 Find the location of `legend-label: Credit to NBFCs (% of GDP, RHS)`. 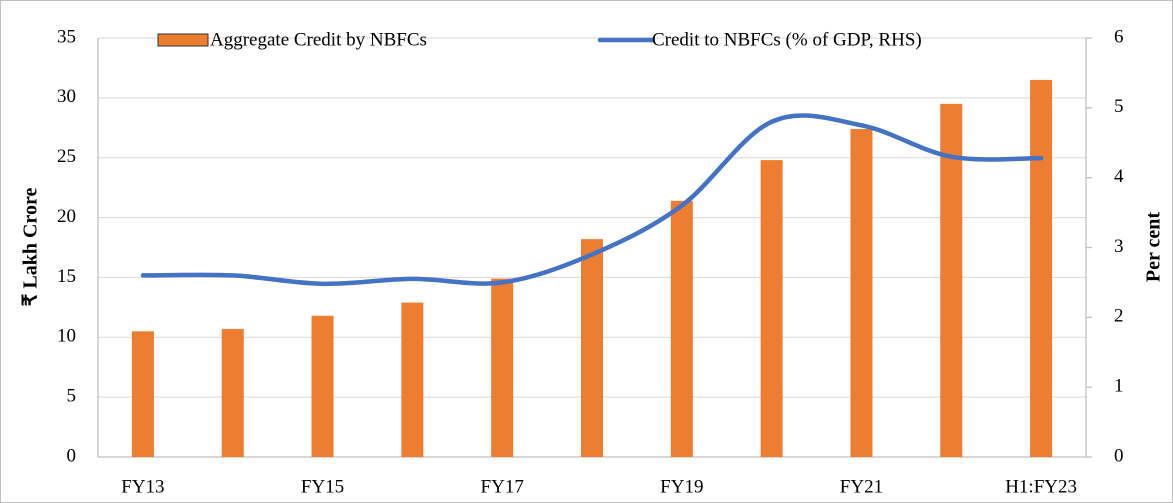

legend-label: Credit to NBFCs (% of GDP, RHS) is located at coordinates (787, 39).